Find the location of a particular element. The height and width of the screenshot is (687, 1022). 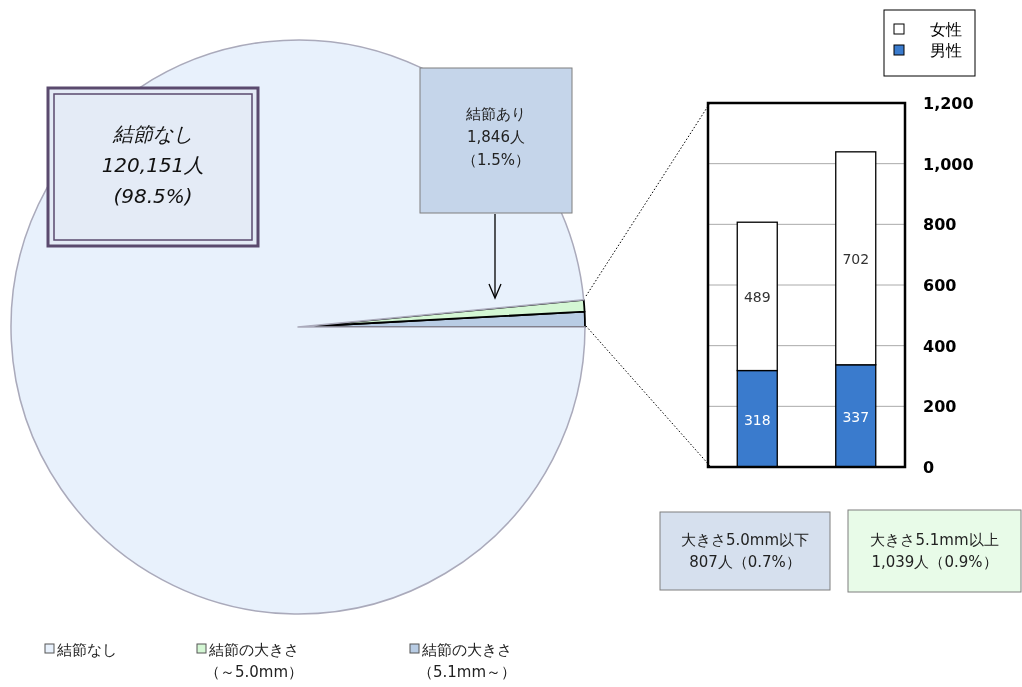

text: 大きさ5.1mm以上 1,039人（0.9%） is located at coordinates (934, 551).